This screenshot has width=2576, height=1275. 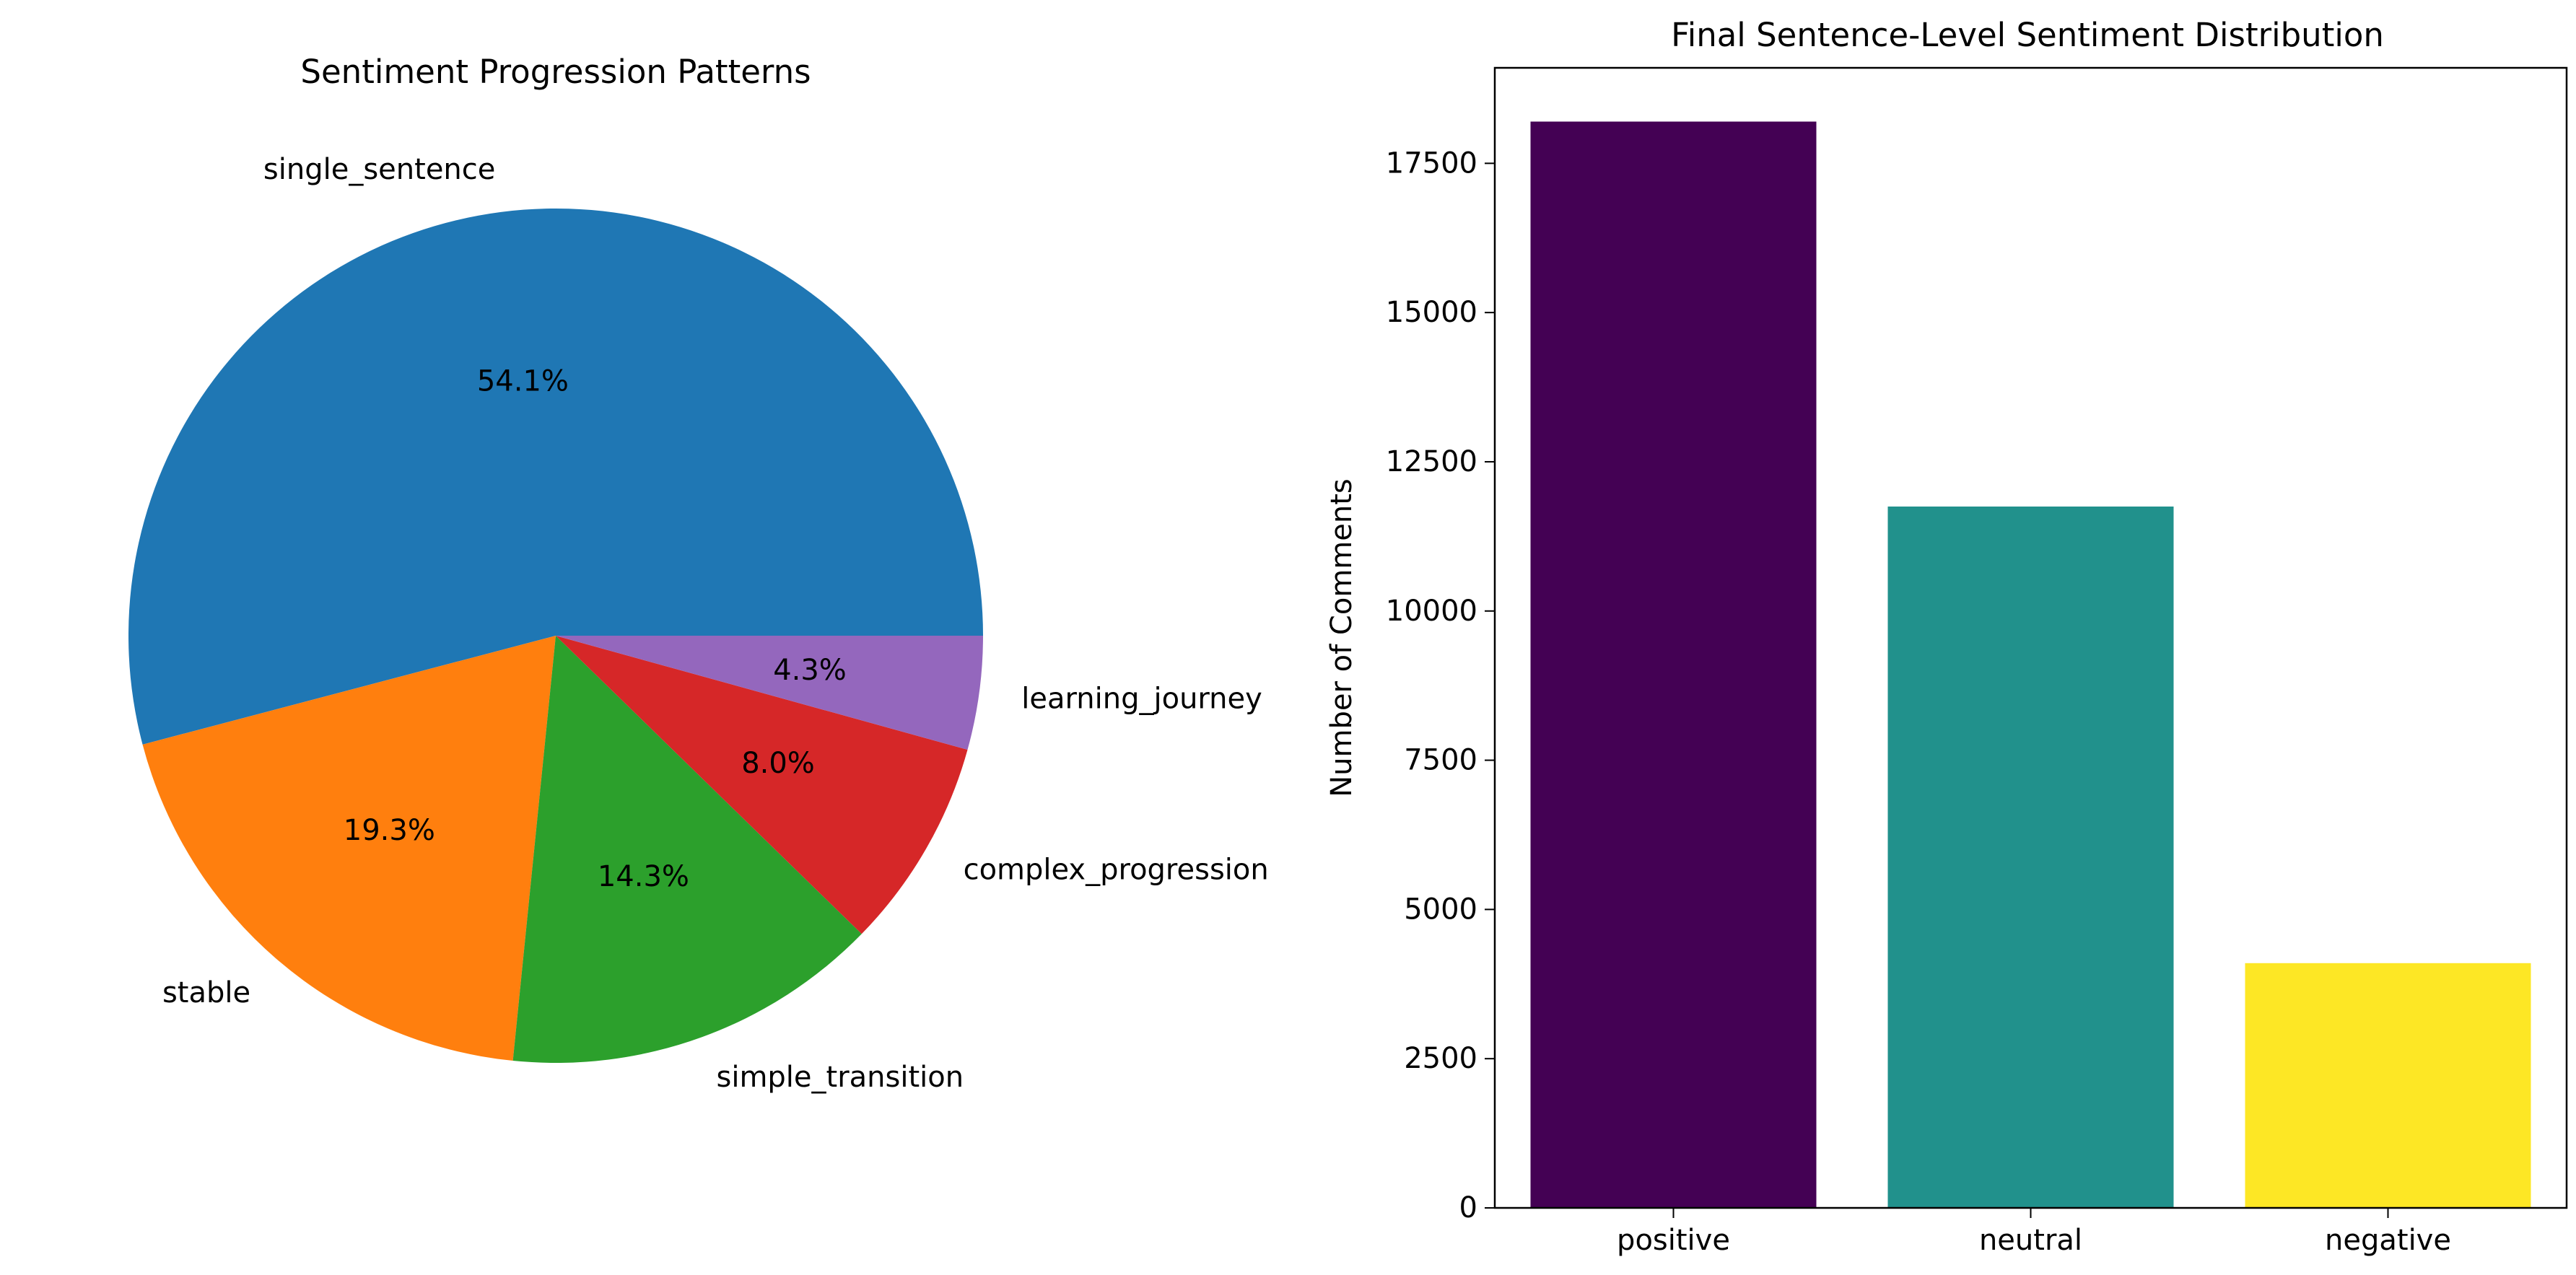 I want to click on y-tick-label: 17500, so click(x=1431, y=163).